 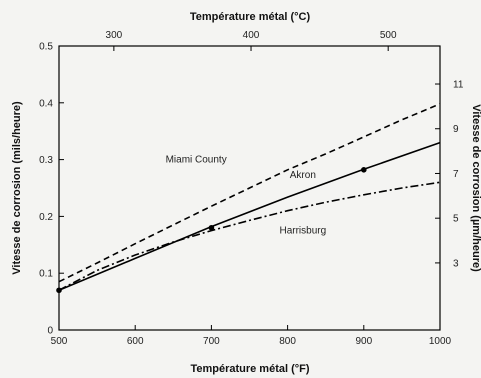 I want to click on x-tick-label: 700, so click(x=211, y=341).